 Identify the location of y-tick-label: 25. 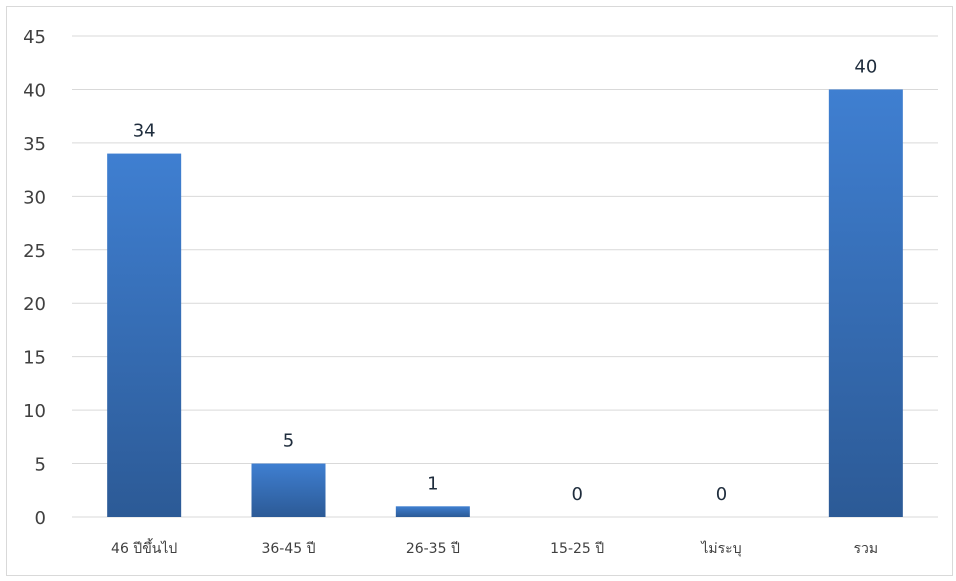
(34, 251).